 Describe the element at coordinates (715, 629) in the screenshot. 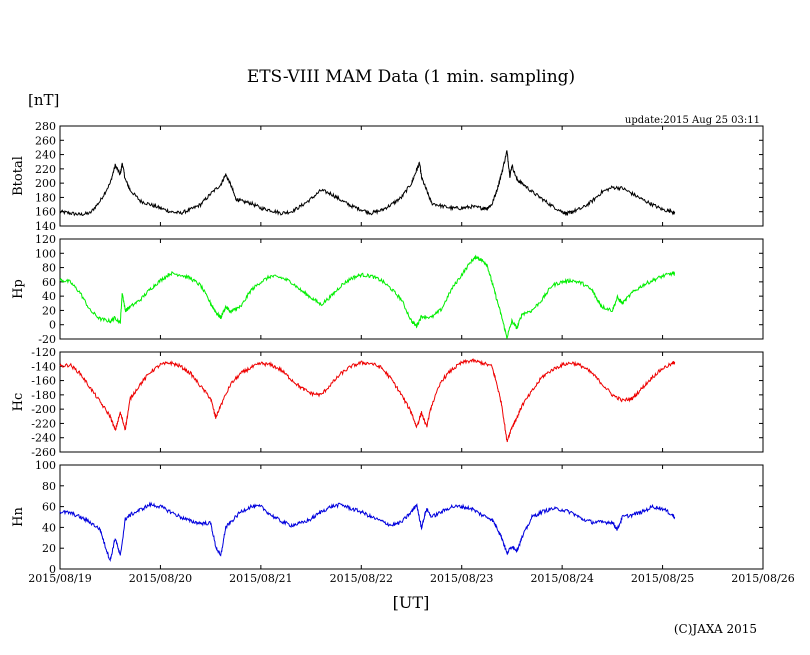

I see `copyright-text: (C)JAXA 2015` at that location.